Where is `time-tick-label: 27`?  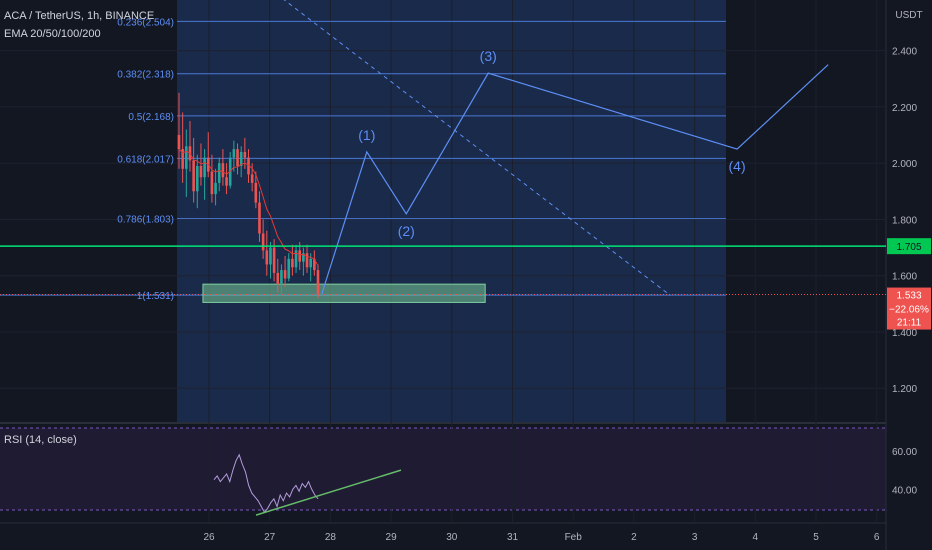
time-tick-label: 27 is located at coordinates (270, 537).